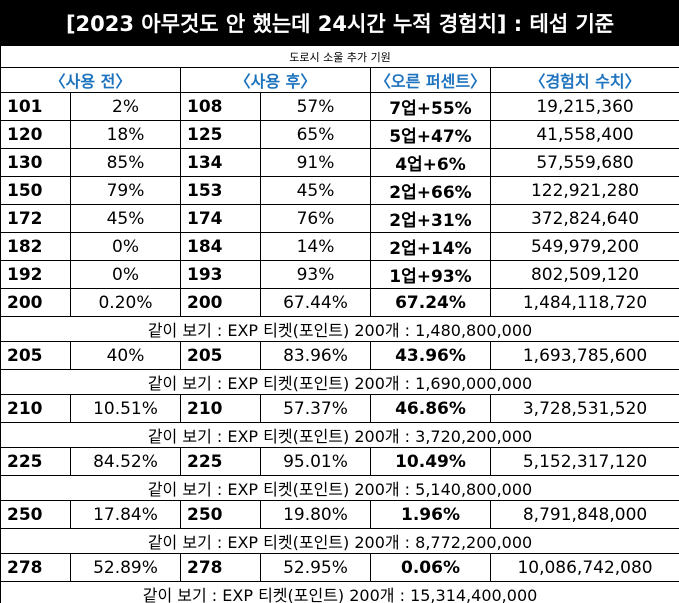 This screenshot has width=679, height=603. I want to click on header-row: 〈사용 전〉 〈사용 후〉 〈오른 퍼센트〉 〈경험치 수치〉, so click(339, 80).